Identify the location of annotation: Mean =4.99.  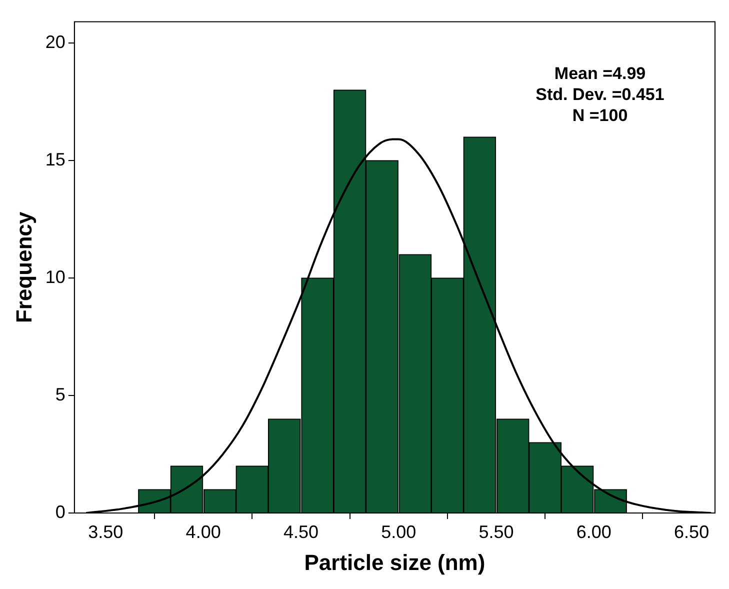
(600, 73).